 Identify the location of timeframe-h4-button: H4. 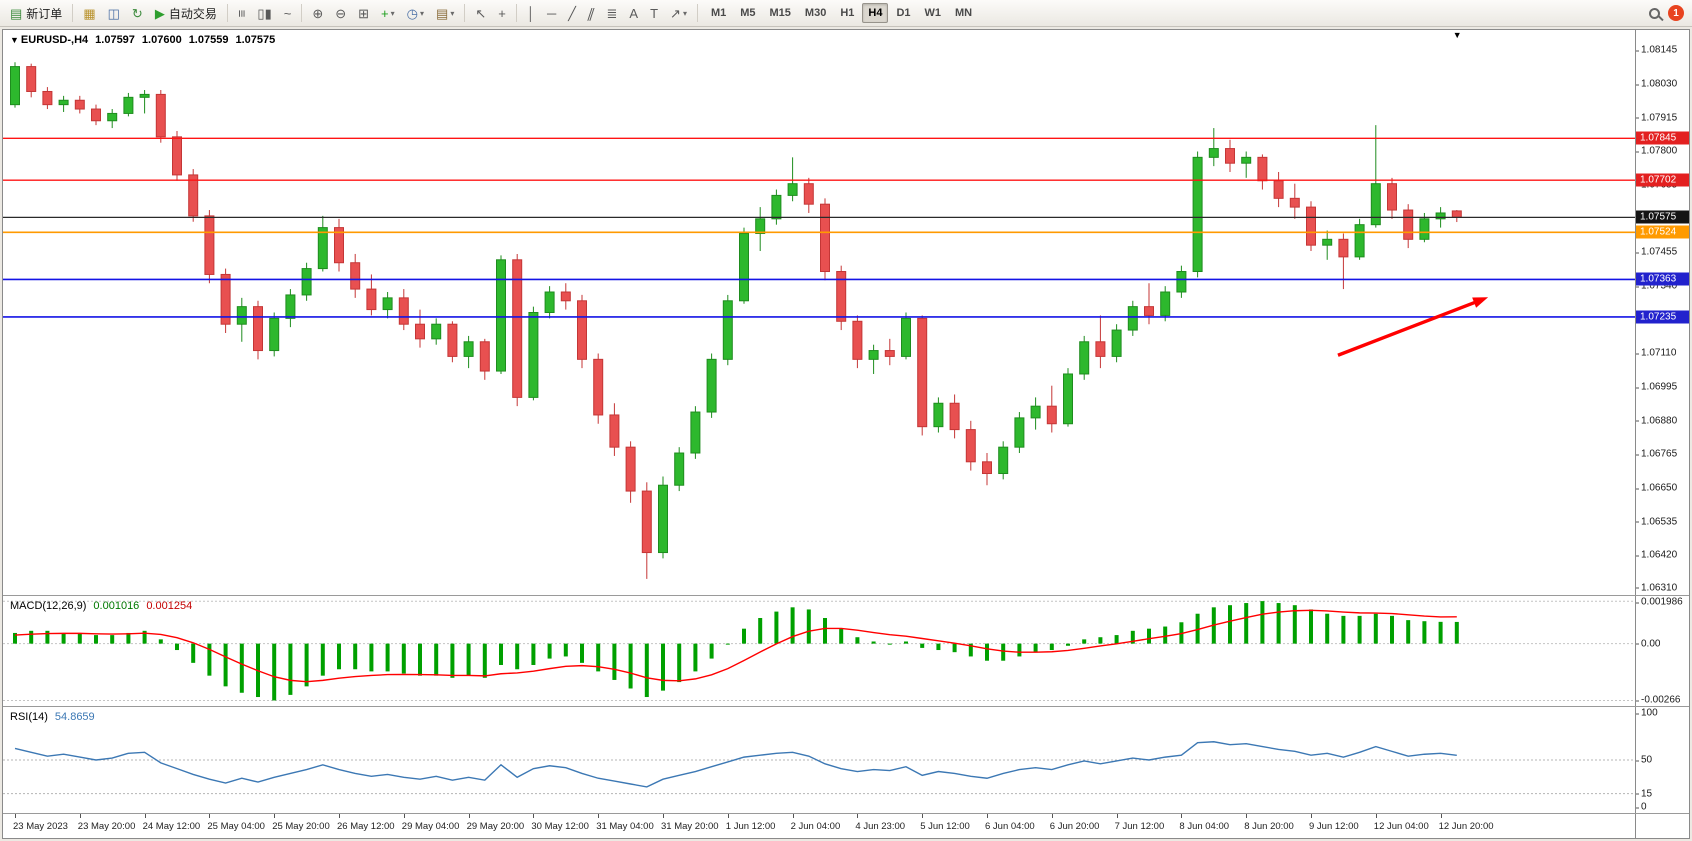
(875, 13).